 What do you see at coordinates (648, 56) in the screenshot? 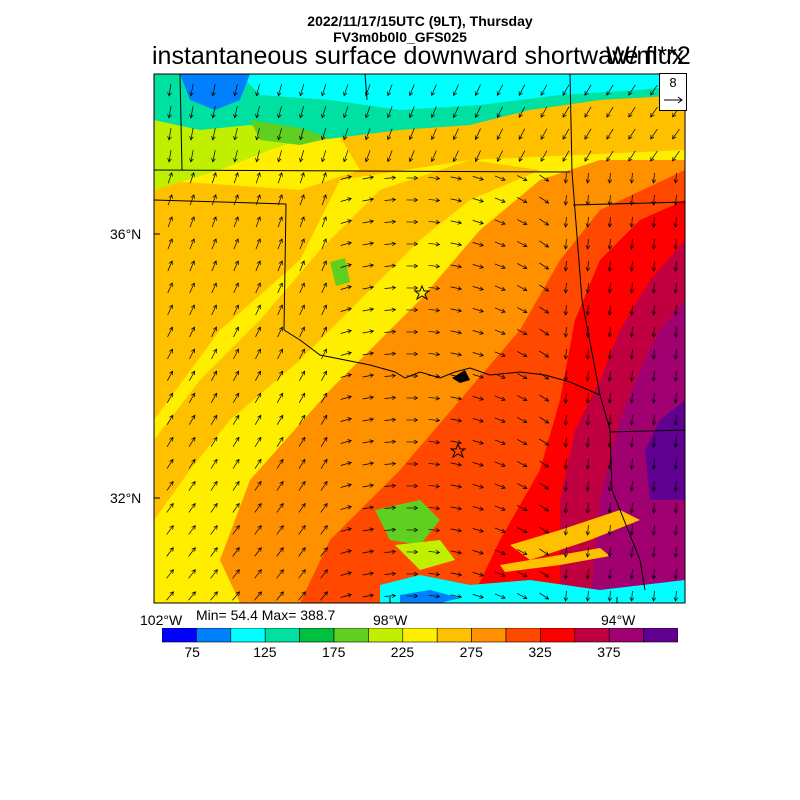
I see `plot-units: W/m**2` at bounding box center [648, 56].